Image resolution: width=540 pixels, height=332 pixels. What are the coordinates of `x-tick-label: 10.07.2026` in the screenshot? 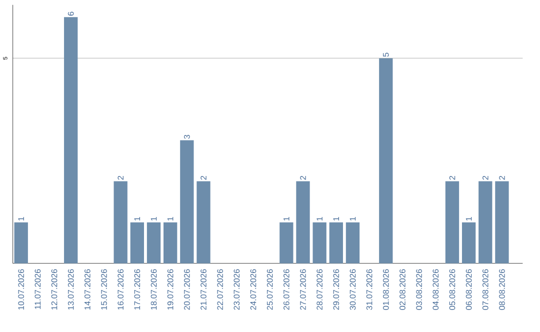 It's located at (21, 289).